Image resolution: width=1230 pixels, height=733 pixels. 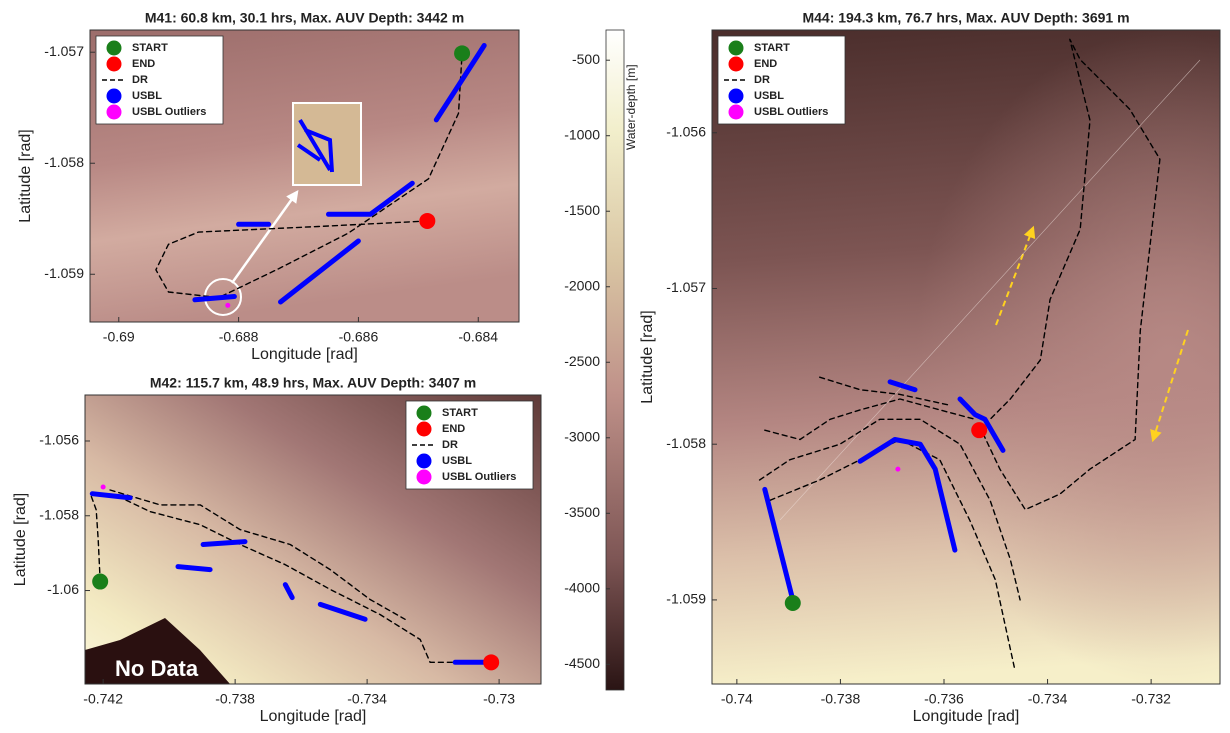 What do you see at coordinates (315, 145) in the screenshot?
I see `inset-track` at bounding box center [315, 145].